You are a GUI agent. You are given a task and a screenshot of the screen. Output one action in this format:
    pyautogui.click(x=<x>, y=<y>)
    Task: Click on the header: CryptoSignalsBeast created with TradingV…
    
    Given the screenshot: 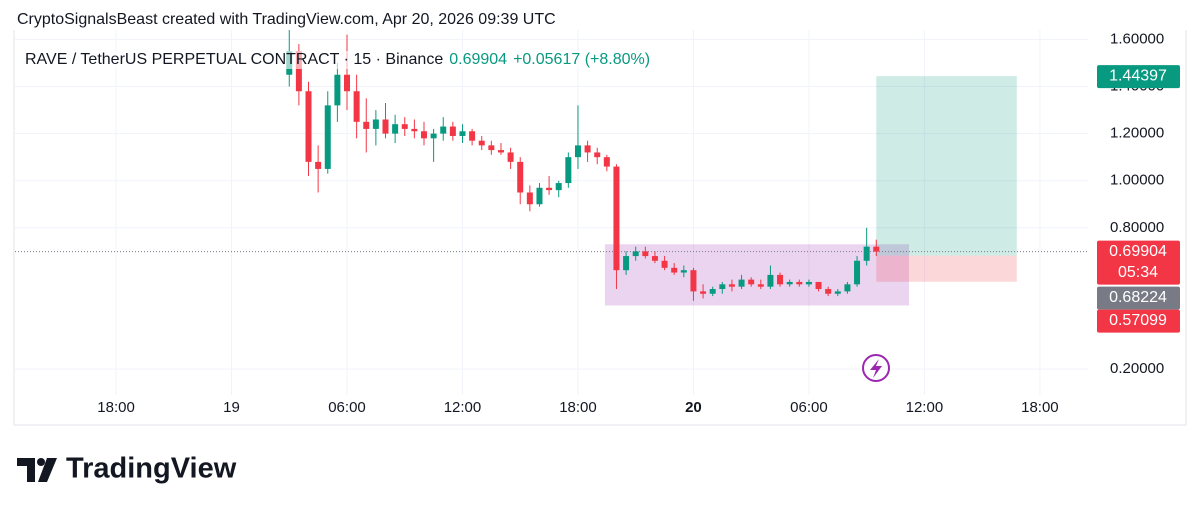 What is the action you would take?
    pyautogui.click(x=286, y=19)
    